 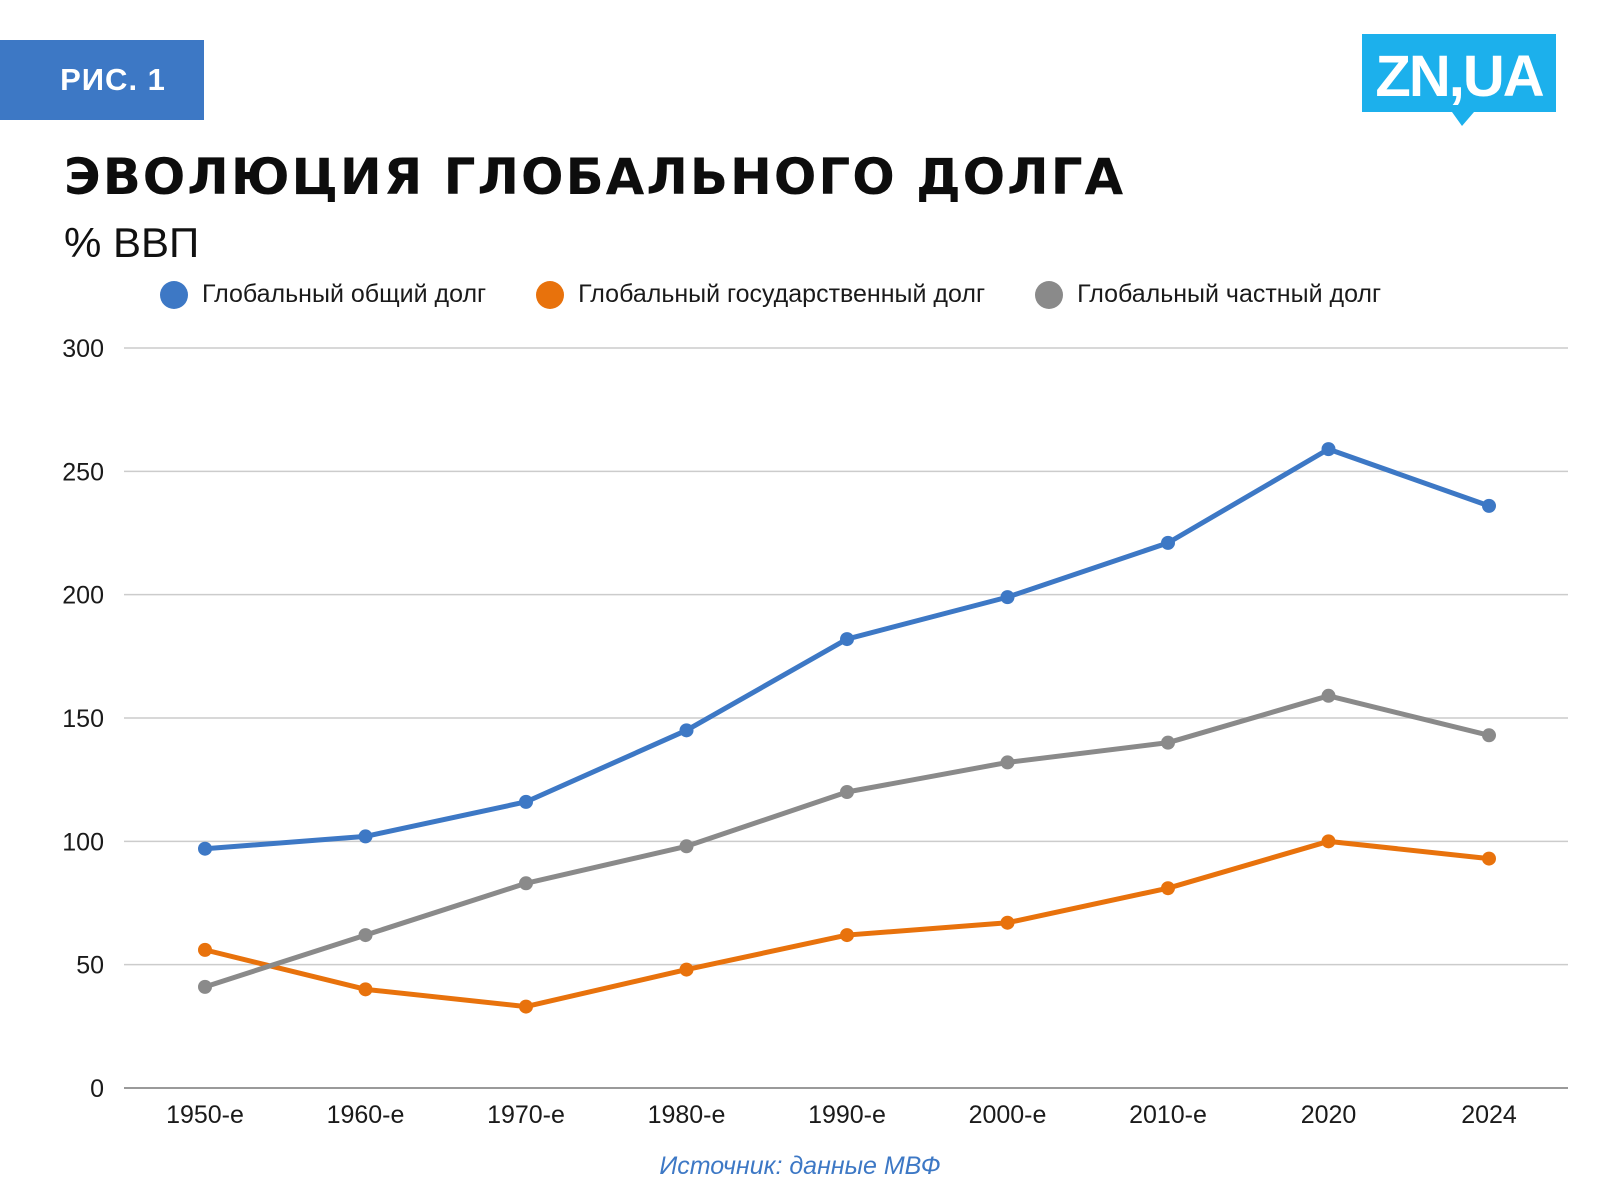 What do you see at coordinates (1168, 1115) in the screenshot?
I see `x-tick-label: 2010-е` at bounding box center [1168, 1115].